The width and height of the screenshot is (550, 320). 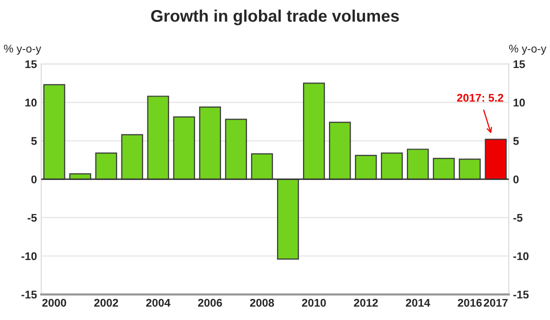 What do you see at coordinates (480, 98) in the screenshot?
I see `annotation: 2017: 5.2` at bounding box center [480, 98].